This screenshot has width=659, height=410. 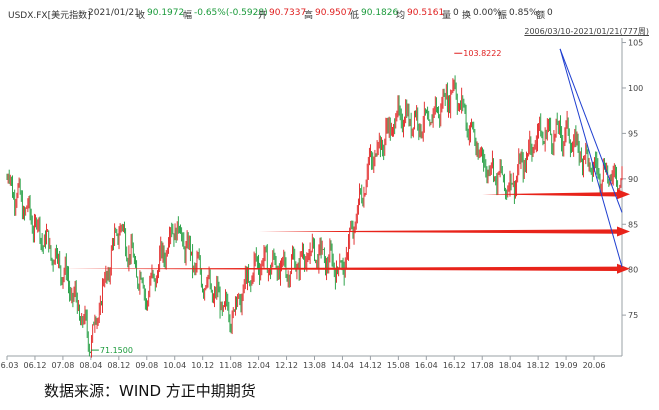 I want to click on date-range-link: 2006/03/10-2021/01/21(777周), so click(x=586, y=31).